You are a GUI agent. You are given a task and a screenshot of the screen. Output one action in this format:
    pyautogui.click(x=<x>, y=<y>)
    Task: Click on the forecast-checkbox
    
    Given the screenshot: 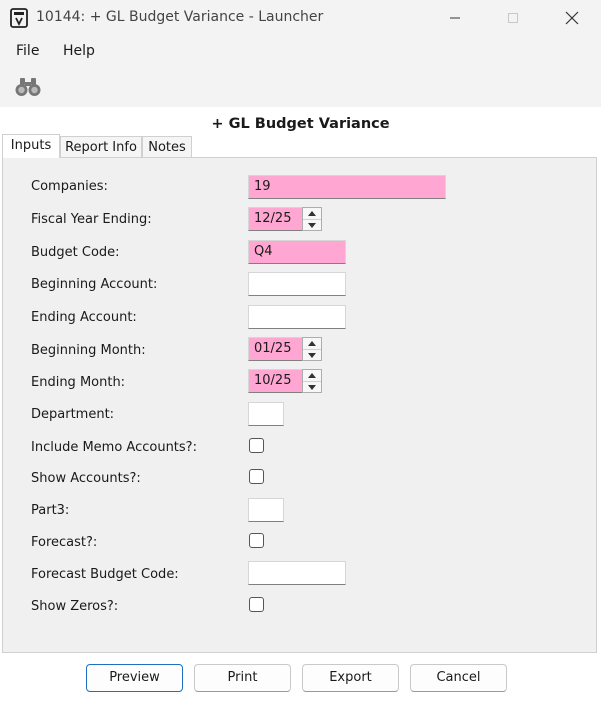 What is the action you would take?
    pyautogui.click(x=256, y=540)
    